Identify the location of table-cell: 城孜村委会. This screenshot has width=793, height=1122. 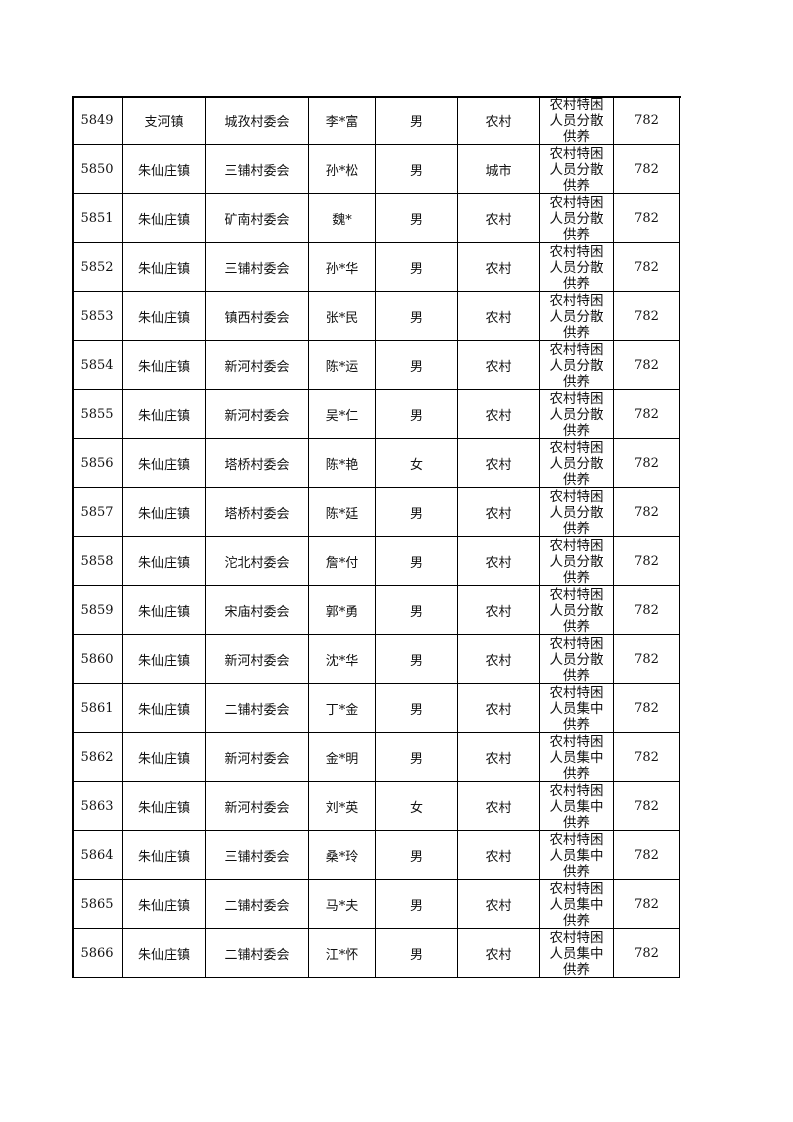
(257, 120).